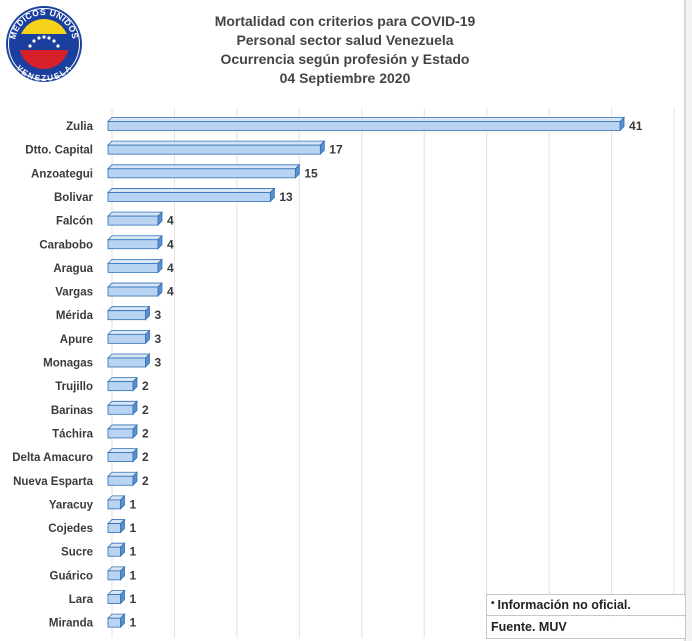 The image size is (692, 641). Describe the element at coordinates (66, 245) in the screenshot. I see `category-label: Carabobo` at that location.